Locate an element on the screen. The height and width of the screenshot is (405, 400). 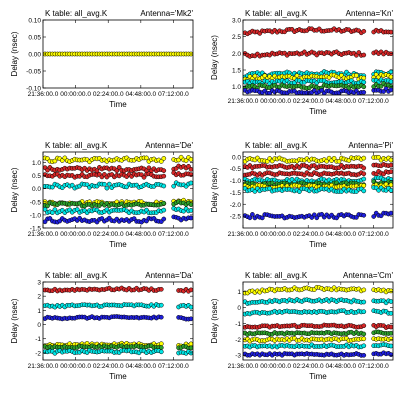
x-tick-label: 07:12:00.0 is located at coordinates (173, 366).